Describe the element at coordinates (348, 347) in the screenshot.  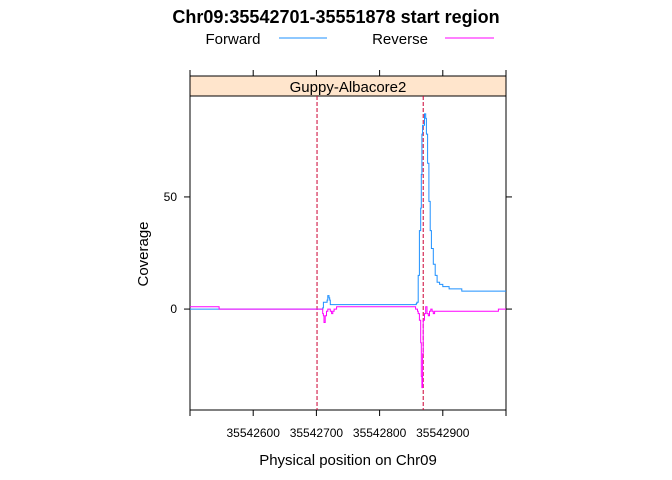
I see `series-line-reverse` at that location.